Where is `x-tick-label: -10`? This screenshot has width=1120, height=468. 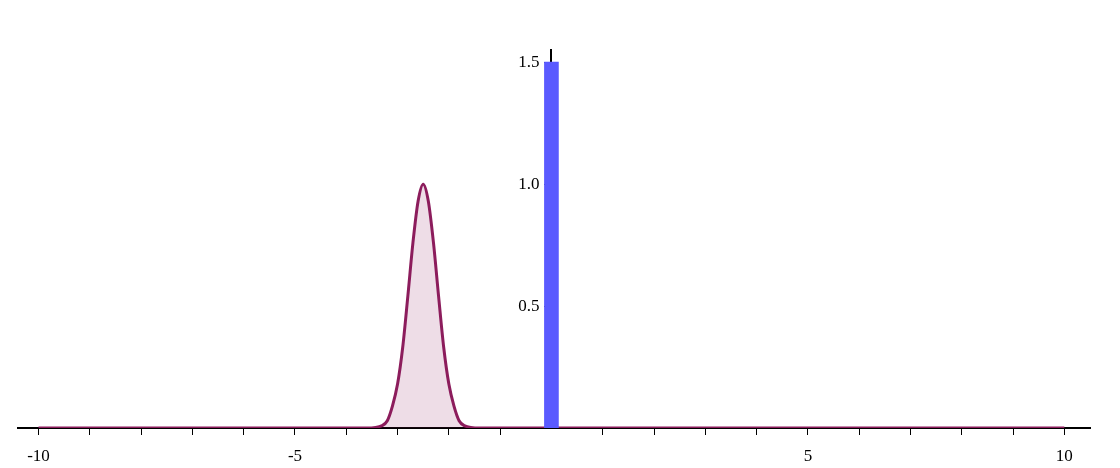 x-tick-label: -10 is located at coordinates (38, 455).